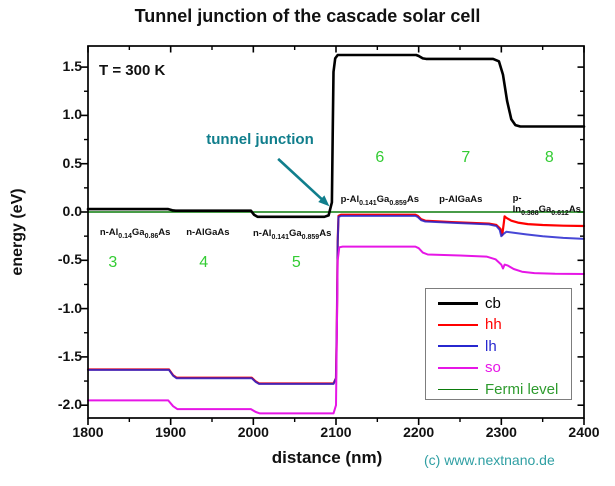 The width and height of the screenshot is (615, 486). I want to click on legend-entry-fermi-level: Fermi level, so click(498, 389).